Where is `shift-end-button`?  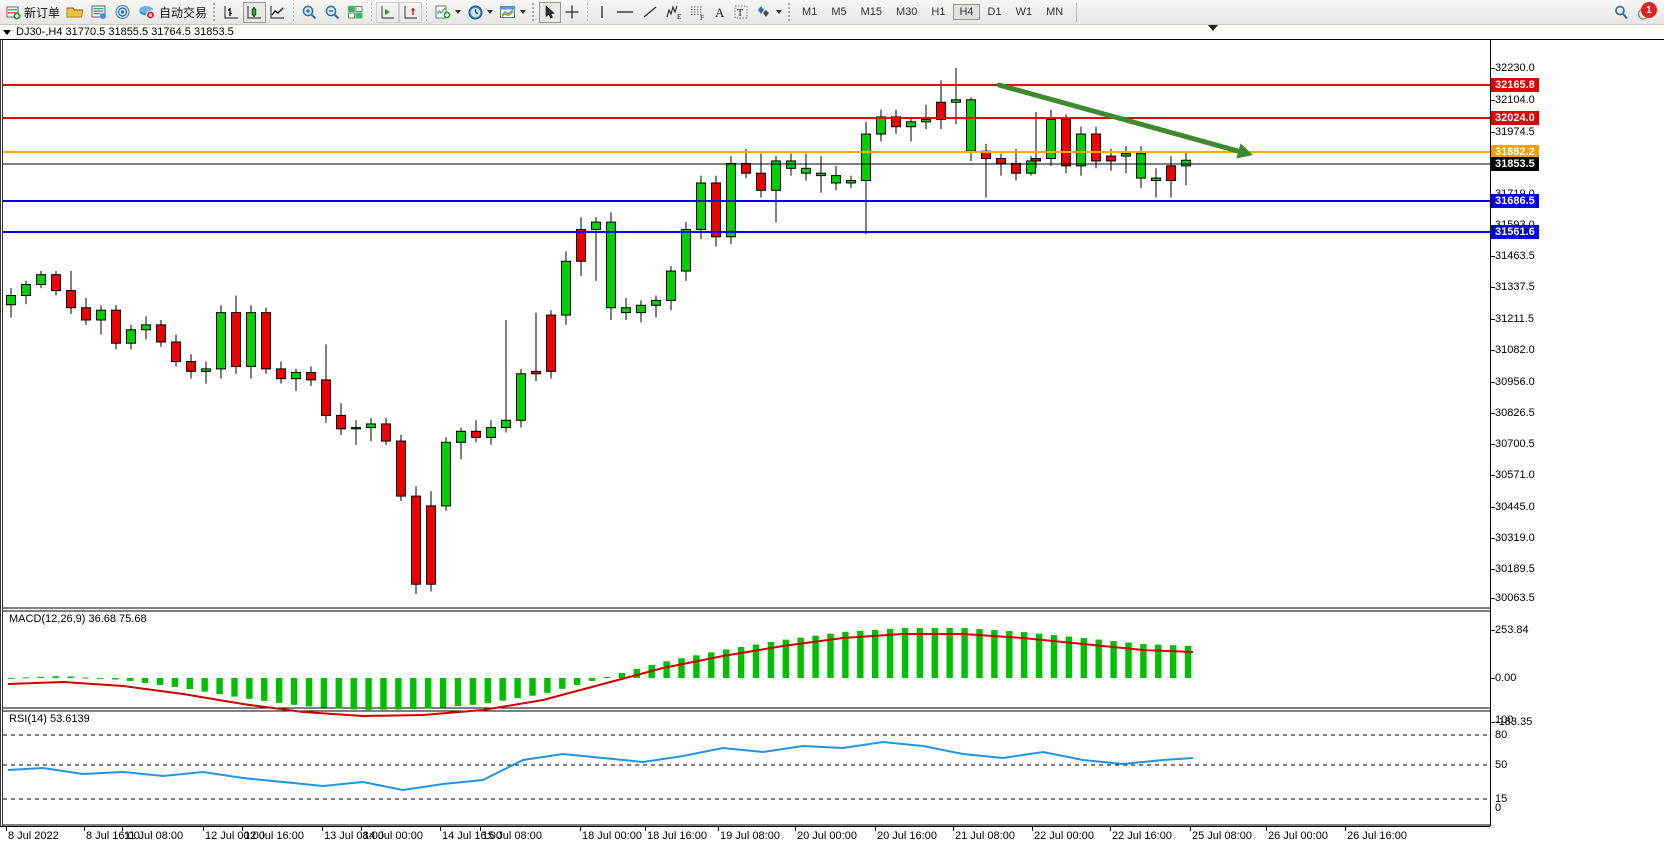 shift-end-button is located at coordinates (388, 12).